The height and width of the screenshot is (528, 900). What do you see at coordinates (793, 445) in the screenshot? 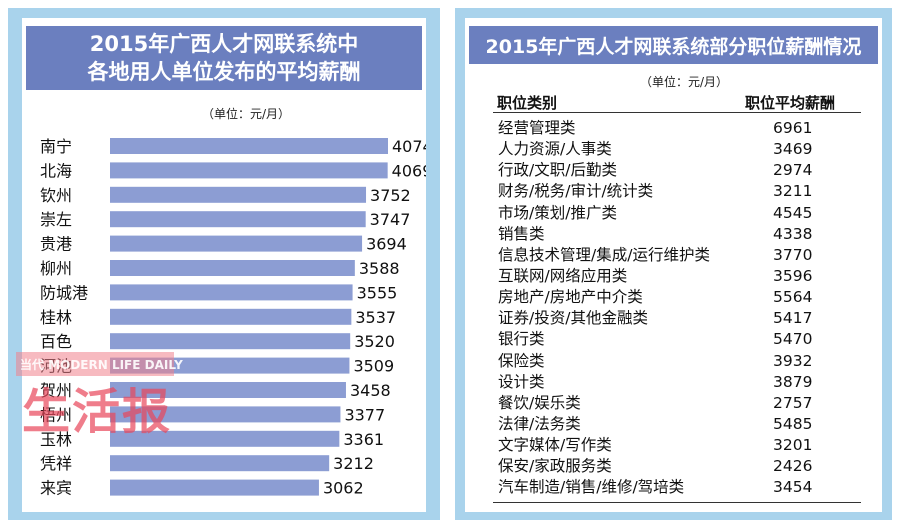
I see `row-salary: 3201` at bounding box center [793, 445].